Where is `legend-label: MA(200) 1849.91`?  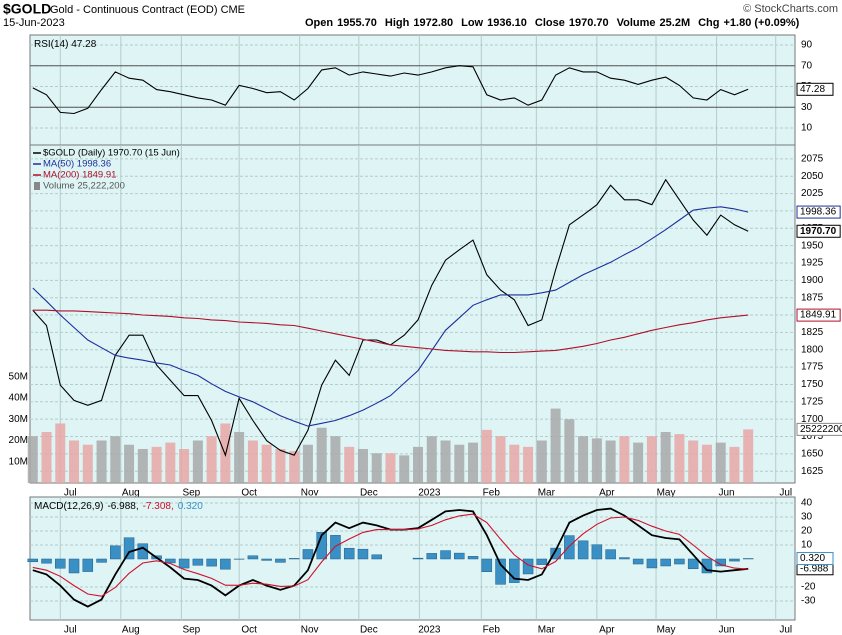 legend-label: MA(200) 1849.91 is located at coordinates (79, 175).